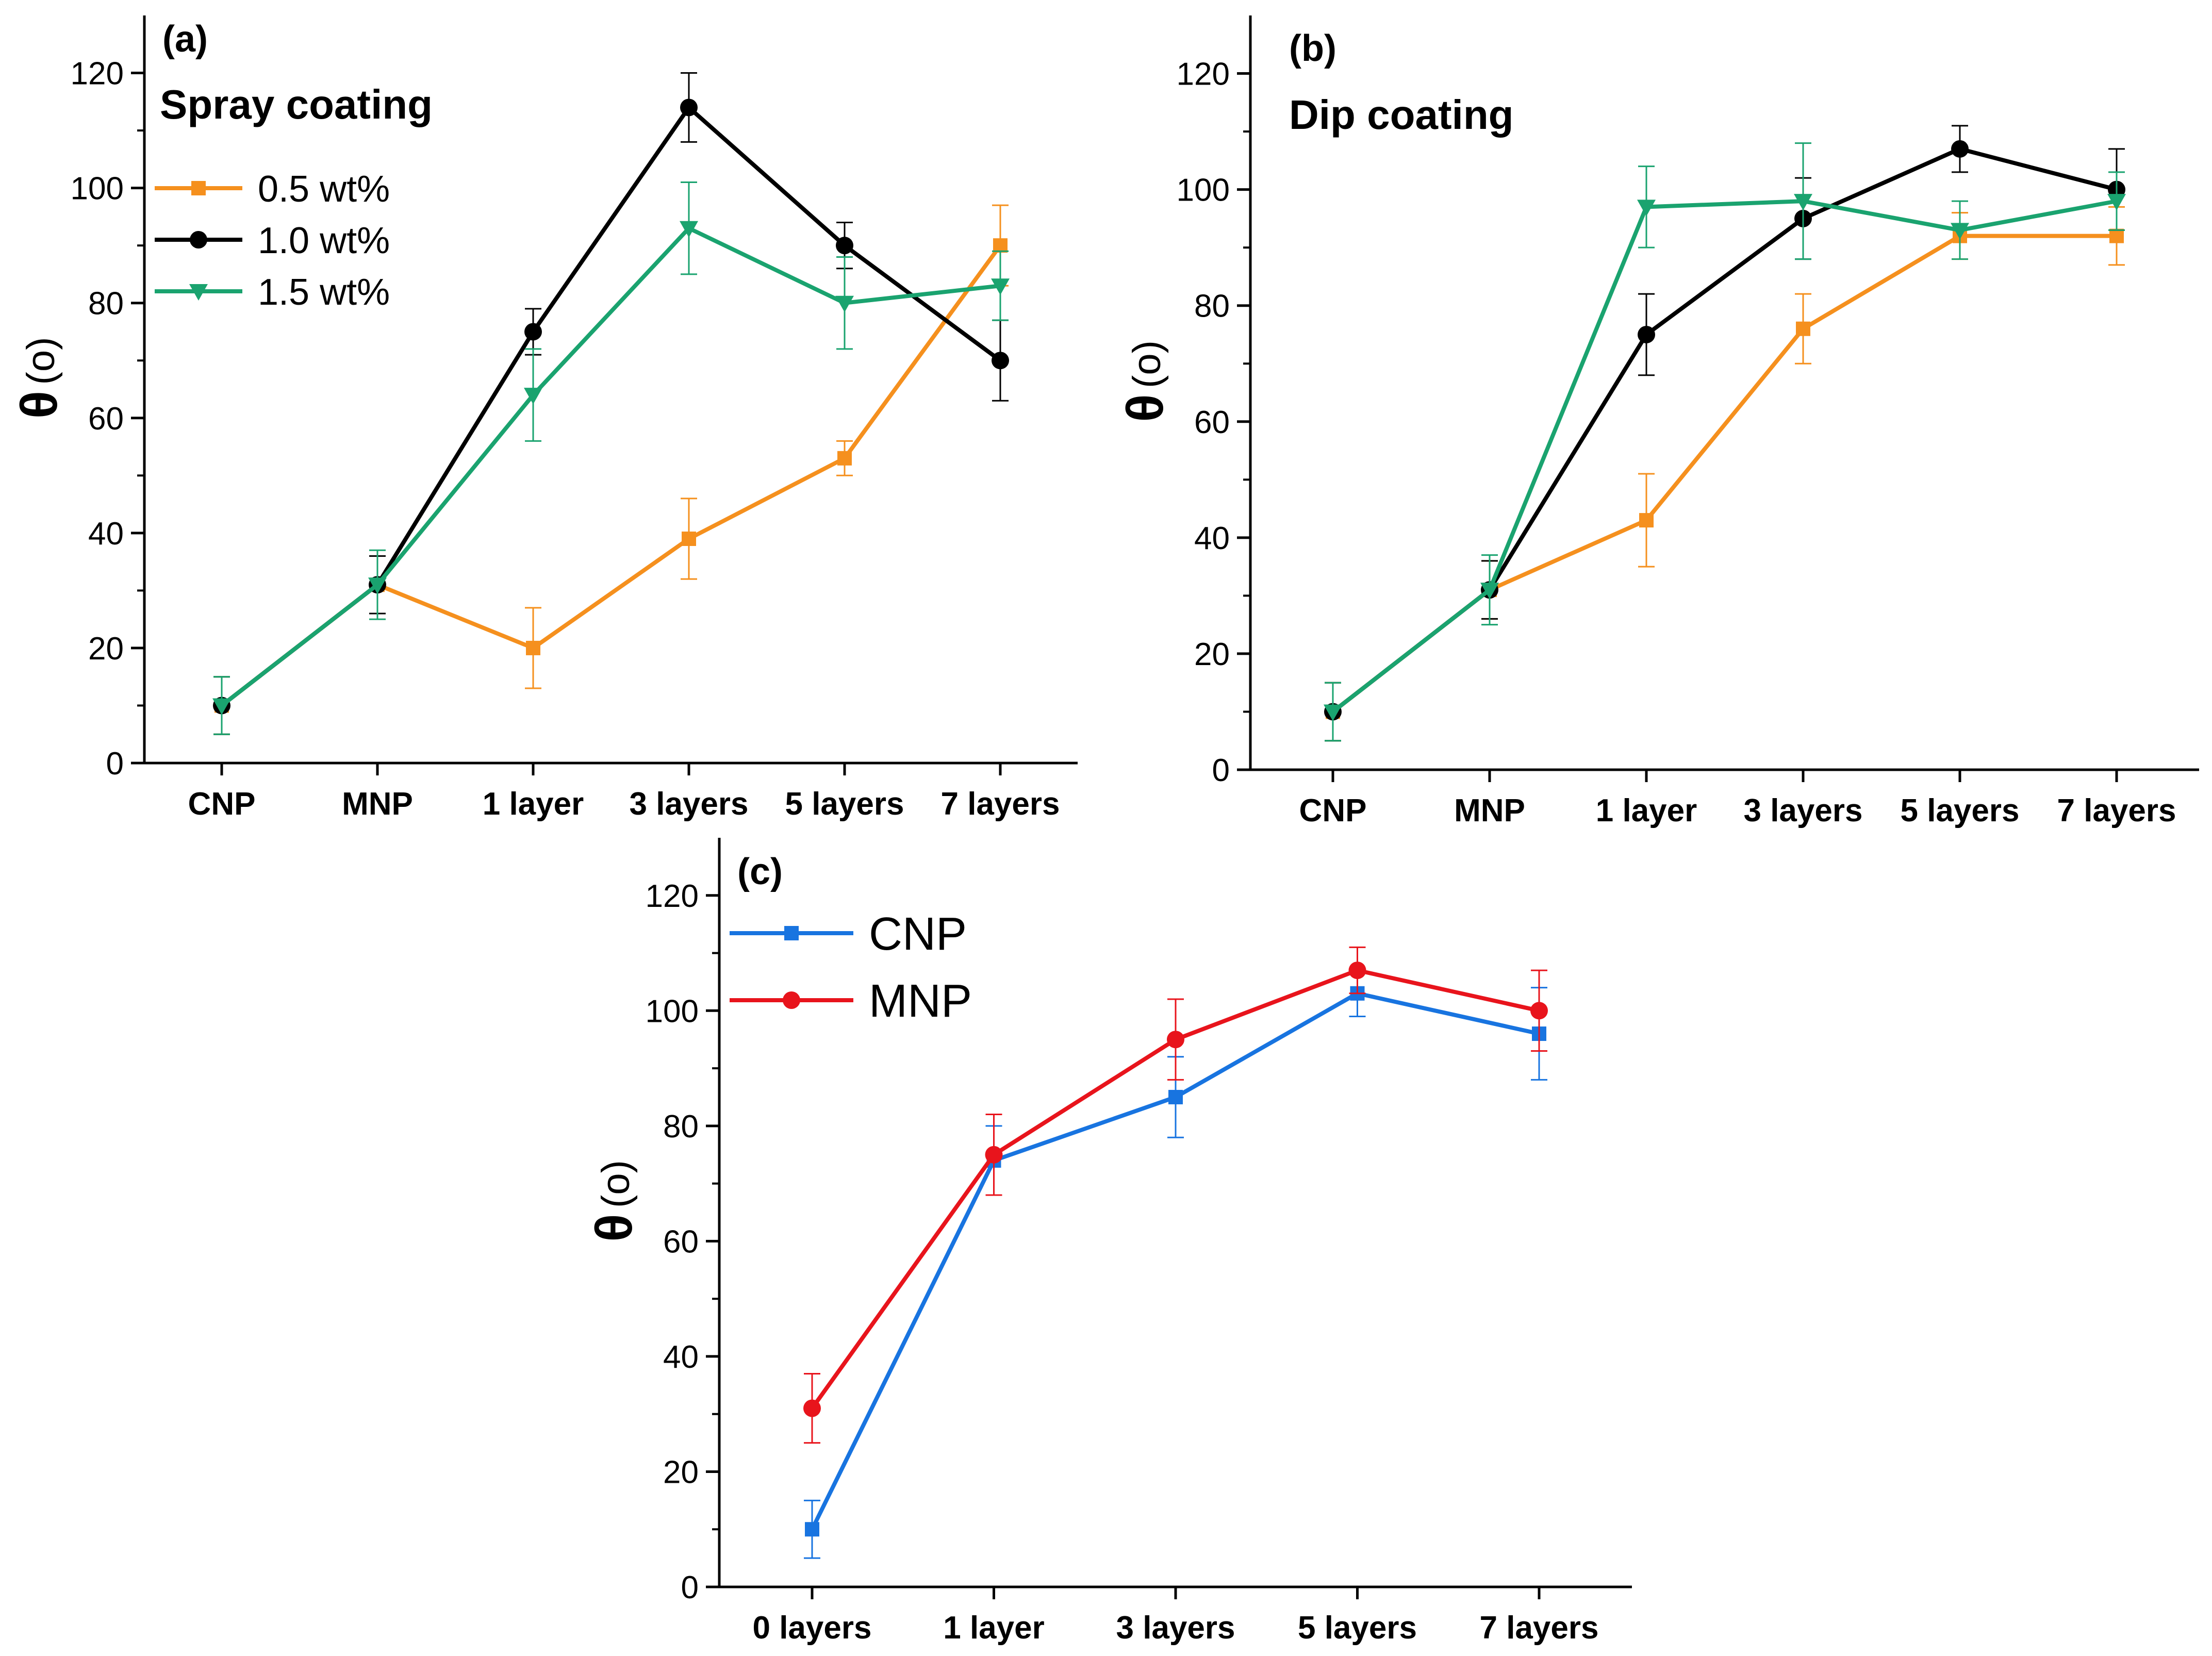  What do you see at coordinates (851, 1001) in the screenshot?
I see `legend-item: MNP` at bounding box center [851, 1001].